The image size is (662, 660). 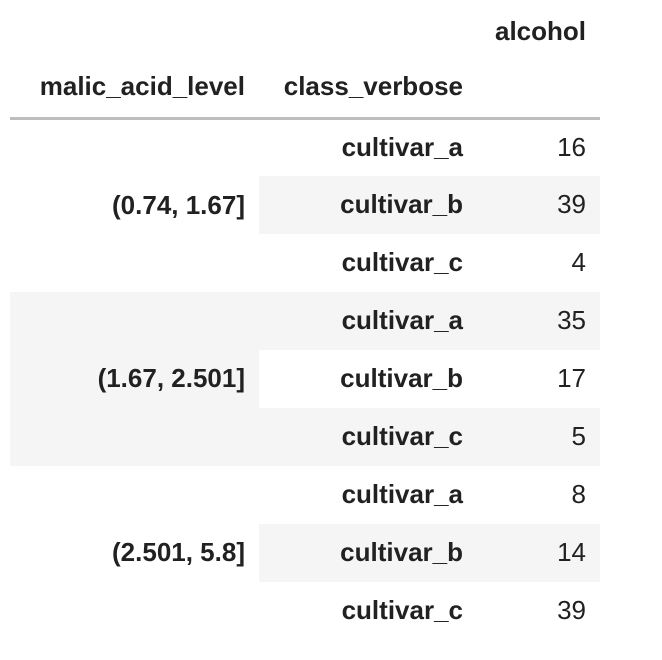 What do you see at coordinates (134, 88) in the screenshot?
I see `index-header-malic-acid-level: malic_acid_level` at bounding box center [134, 88].